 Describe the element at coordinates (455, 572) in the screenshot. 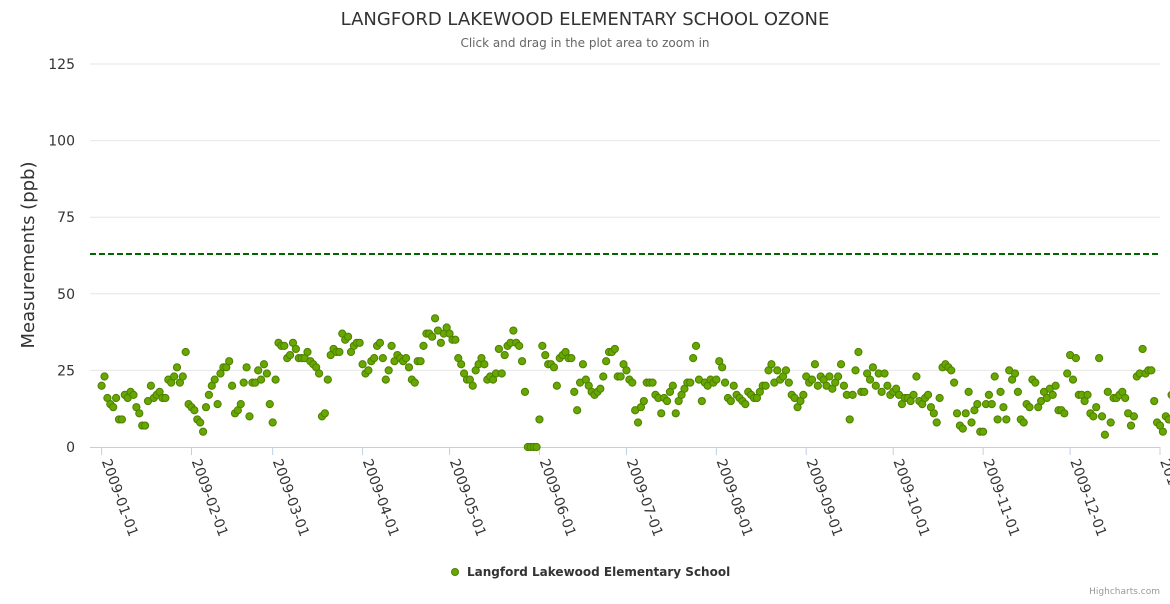

I see `legend-marker` at that location.